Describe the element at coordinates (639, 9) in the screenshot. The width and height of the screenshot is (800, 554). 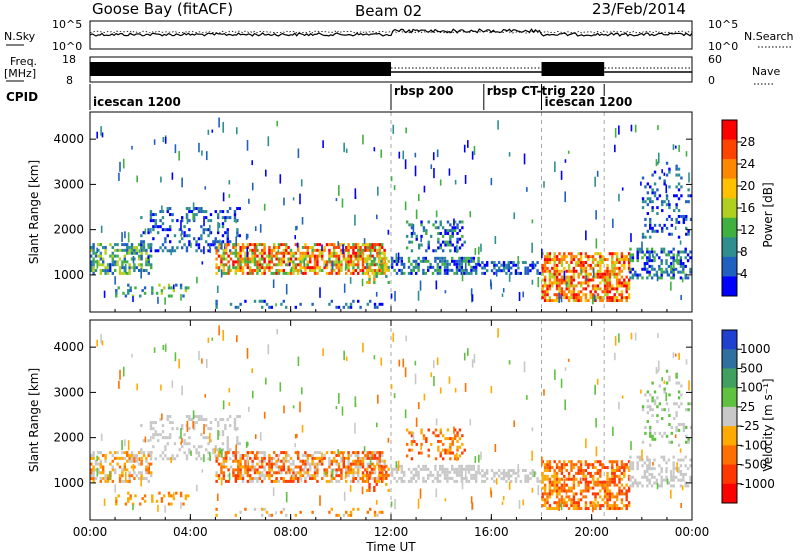
I see `date-label: 23/Feb/2014` at that location.